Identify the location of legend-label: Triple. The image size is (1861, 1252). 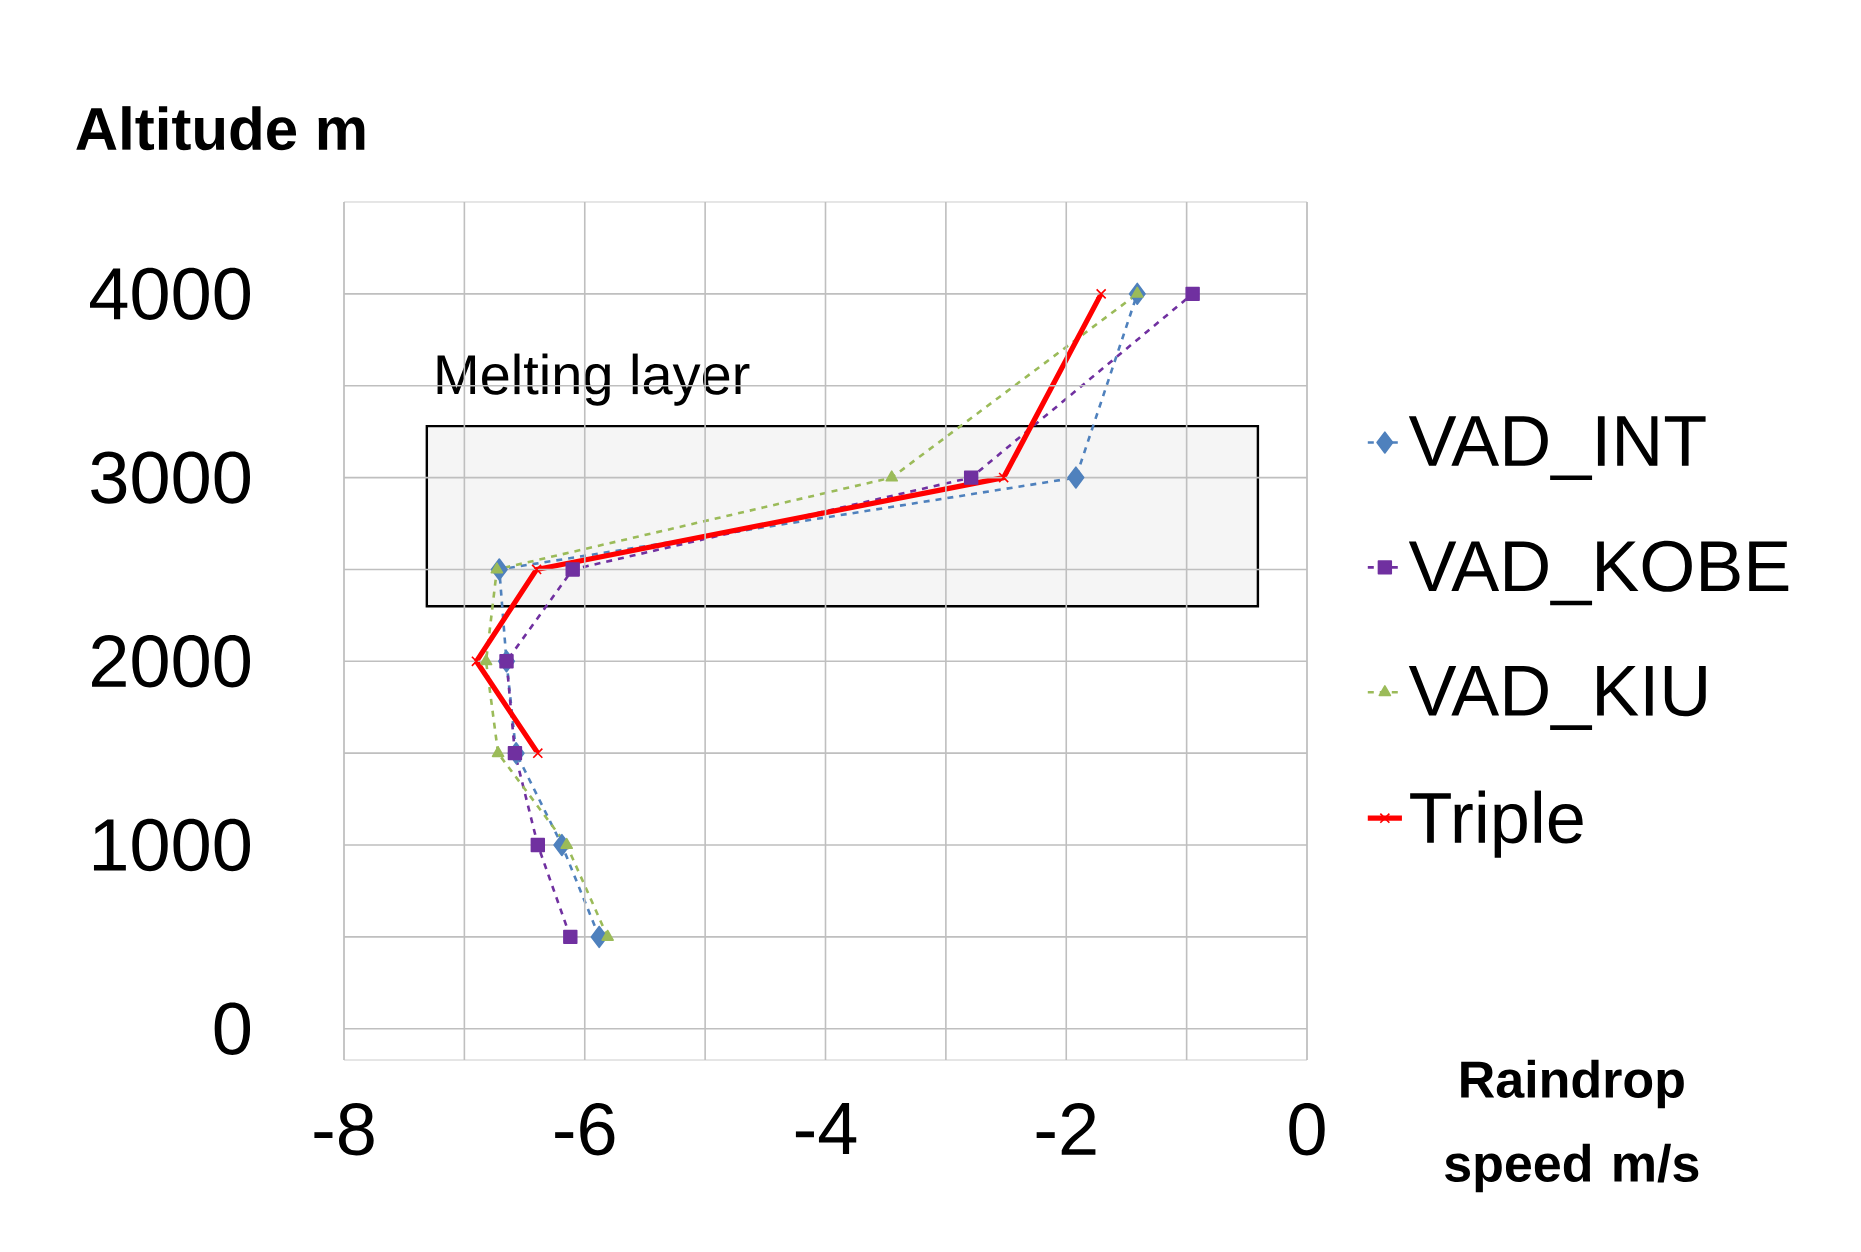
(1496, 824).